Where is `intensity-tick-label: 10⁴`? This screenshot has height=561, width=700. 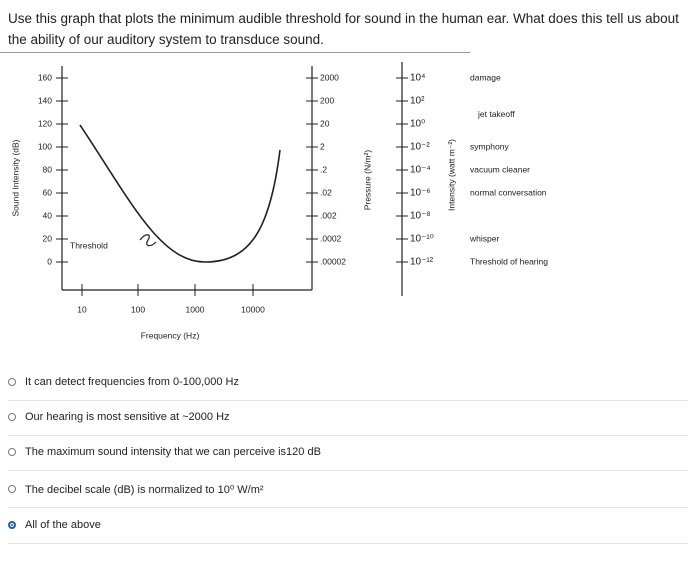 intensity-tick-label: 10⁴ is located at coordinates (417, 78).